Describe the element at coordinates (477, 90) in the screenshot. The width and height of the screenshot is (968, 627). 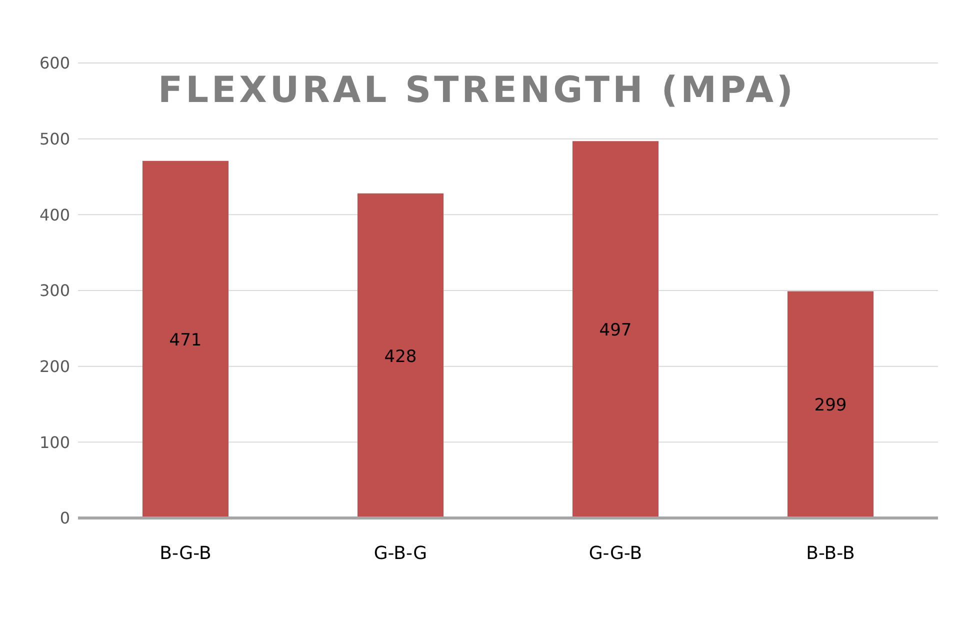
I see `chart-title: FLEXURAL STRENGTH (MPA)` at that location.